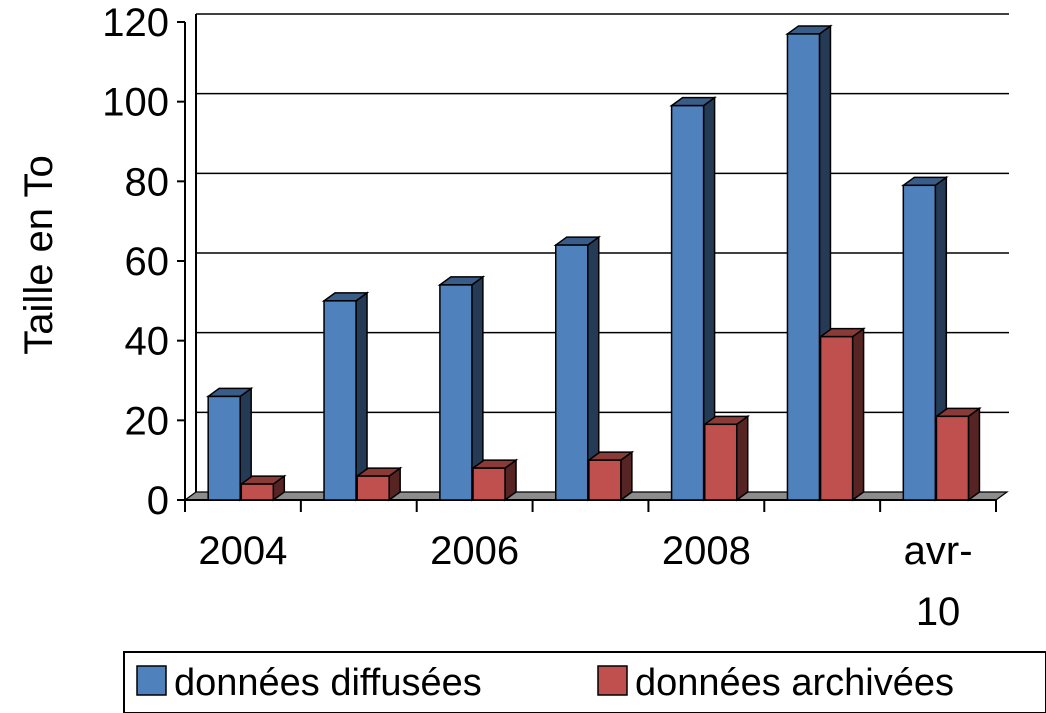 The image size is (1046, 713). Describe the element at coordinates (151, 680) in the screenshot. I see `legend-swatch-donnees-diffusees` at that location.